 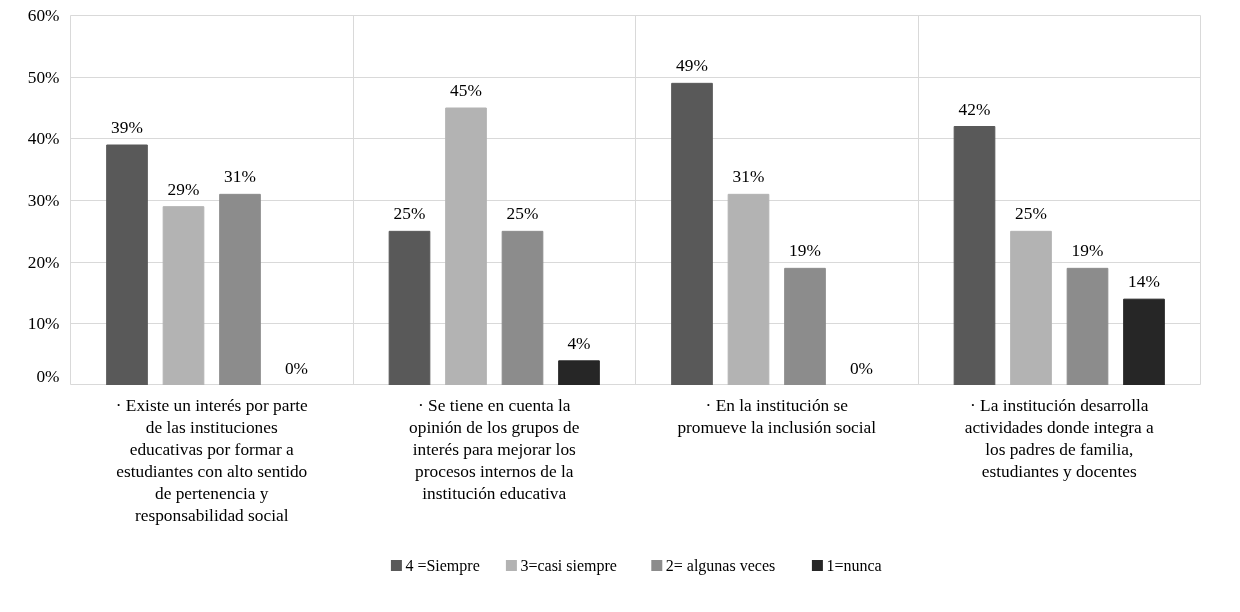 What do you see at coordinates (48, 376) in the screenshot?
I see `y-tick-label: 0%` at bounding box center [48, 376].